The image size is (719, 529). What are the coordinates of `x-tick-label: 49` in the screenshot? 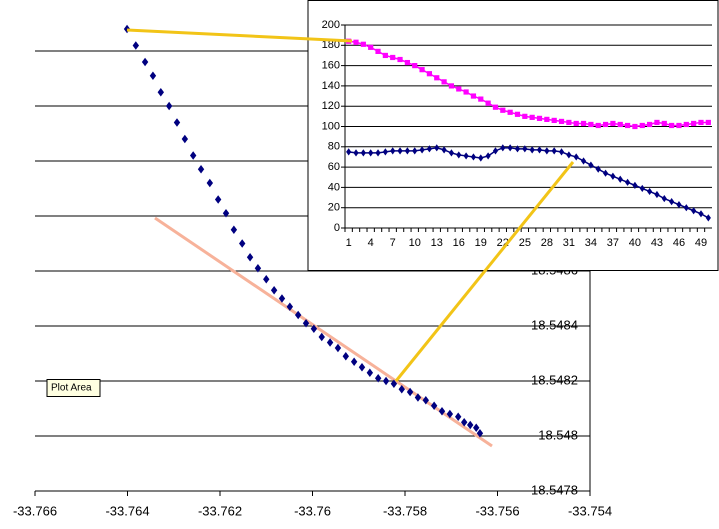 It's located at (701, 243).